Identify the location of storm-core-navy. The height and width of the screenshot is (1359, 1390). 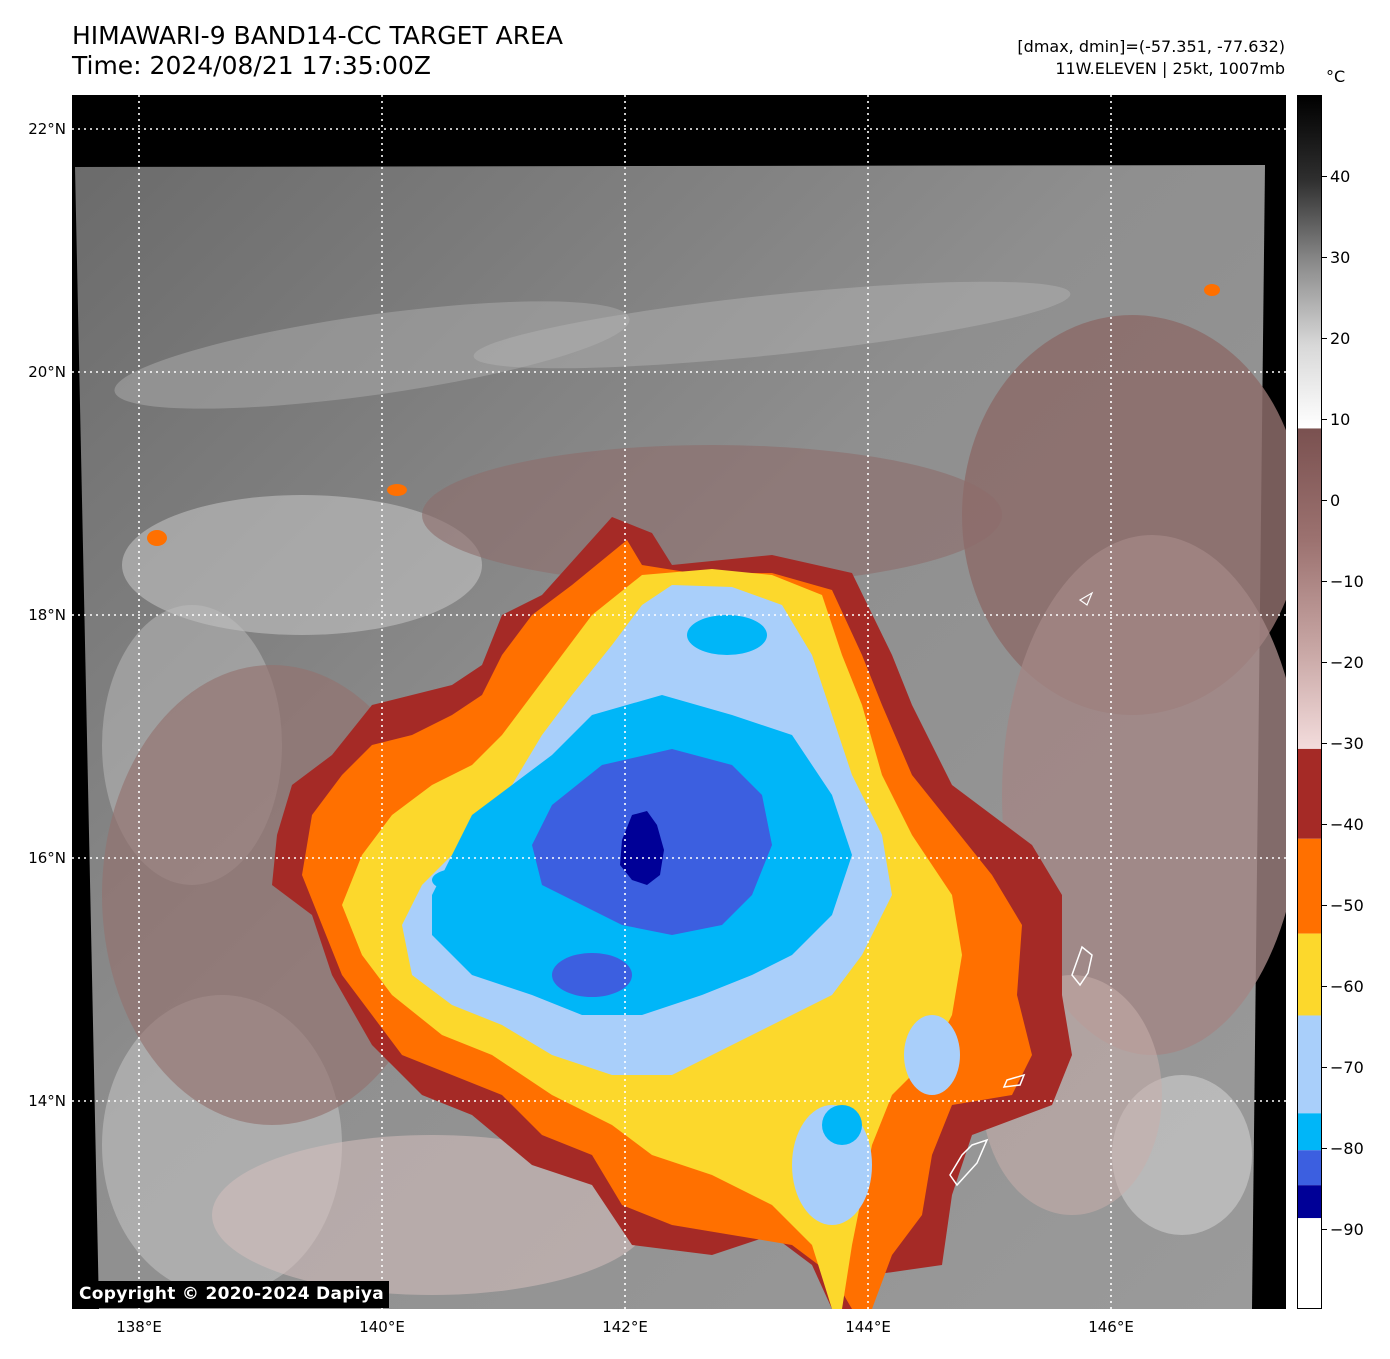
(642, 848).